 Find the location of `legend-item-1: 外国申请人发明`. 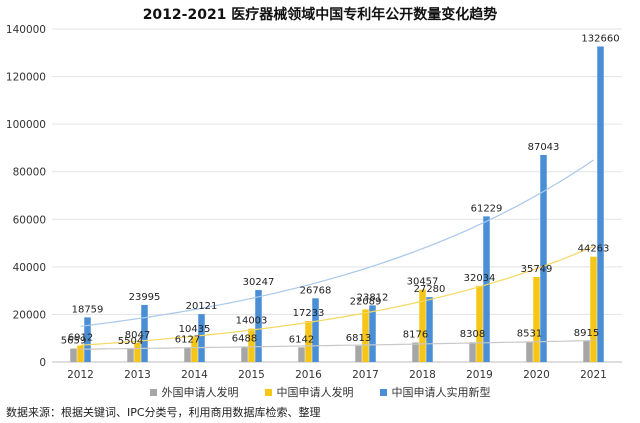

legend-item-1: 外国申请人发明 is located at coordinates (194, 392).